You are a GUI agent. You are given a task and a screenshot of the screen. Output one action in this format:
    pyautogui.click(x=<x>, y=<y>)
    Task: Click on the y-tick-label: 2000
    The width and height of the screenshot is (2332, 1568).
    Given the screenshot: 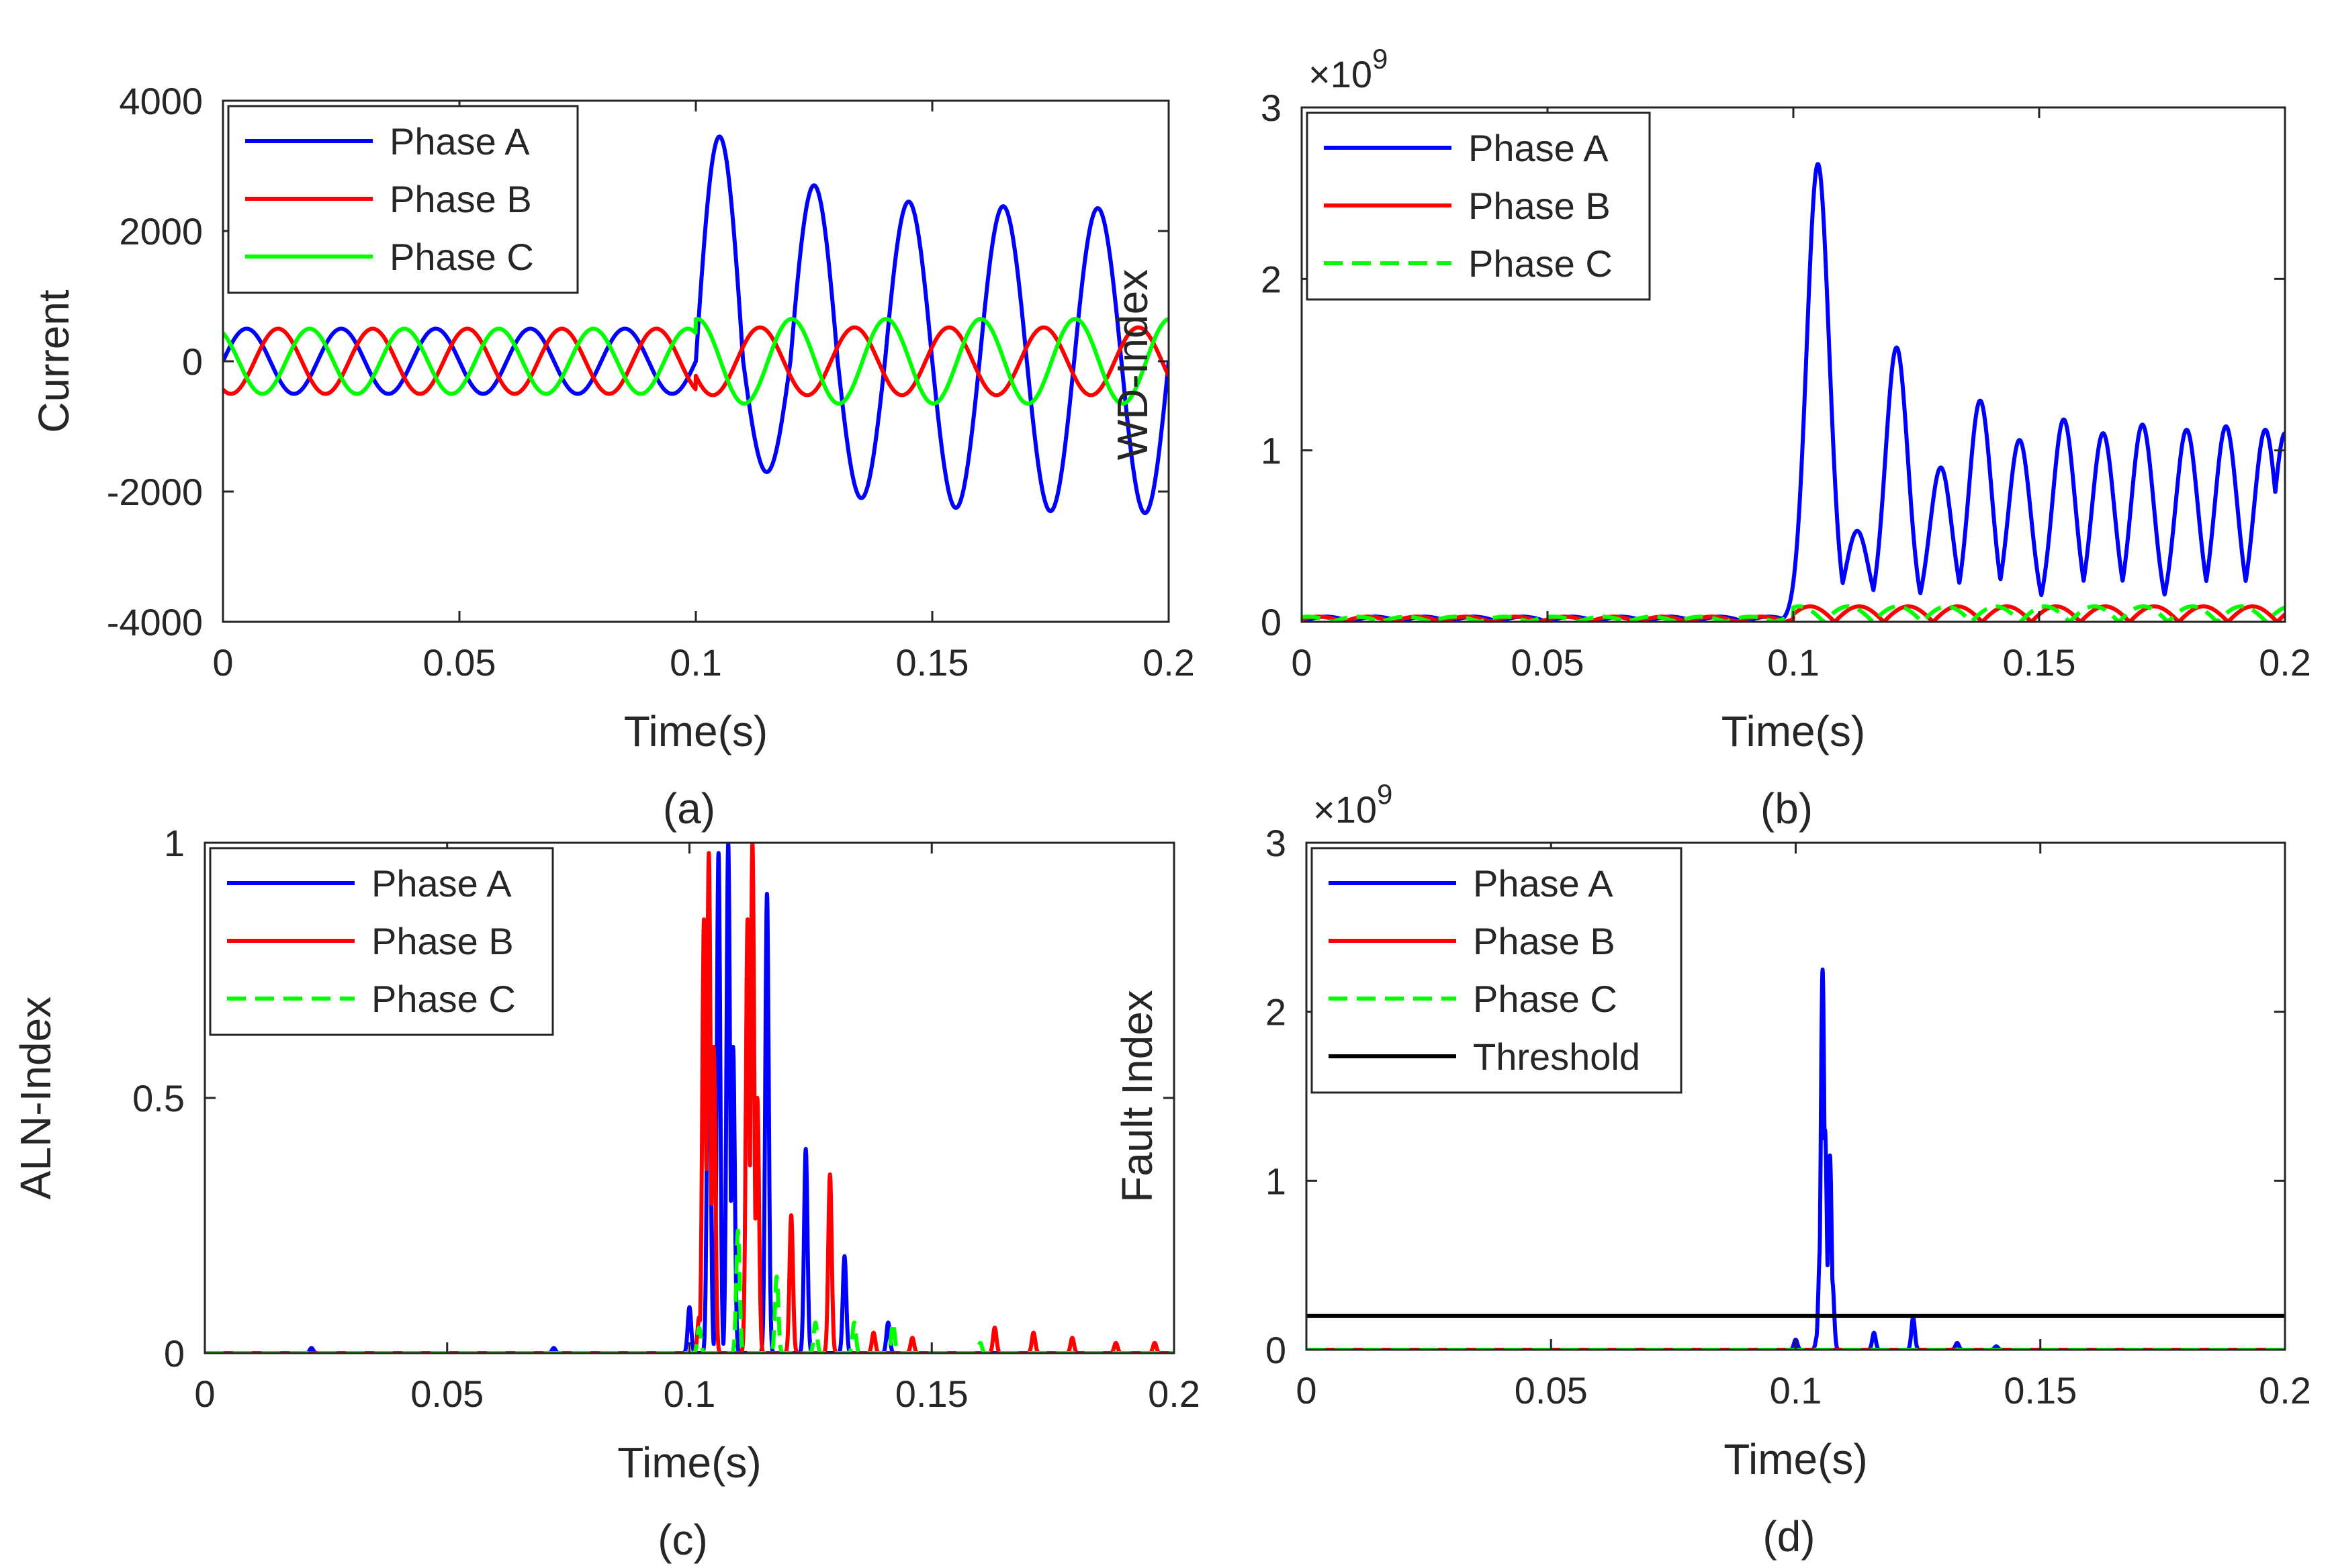 What is the action you would take?
    pyautogui.click(x=161, y=231)
    